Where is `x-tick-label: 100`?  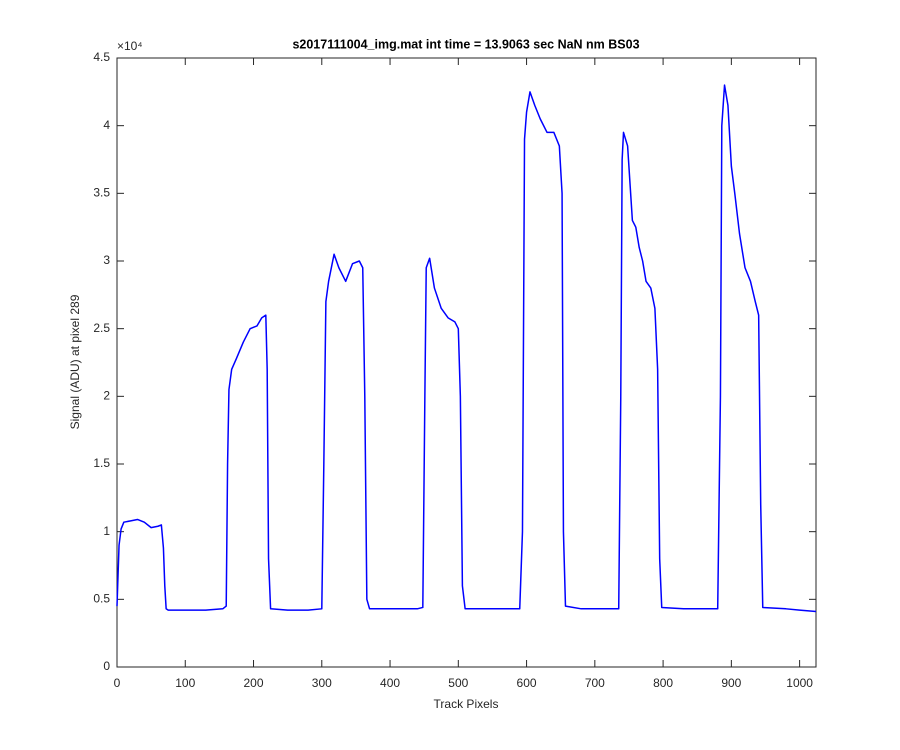
x-tick-label: 100 is located at coordinates (185, 683).